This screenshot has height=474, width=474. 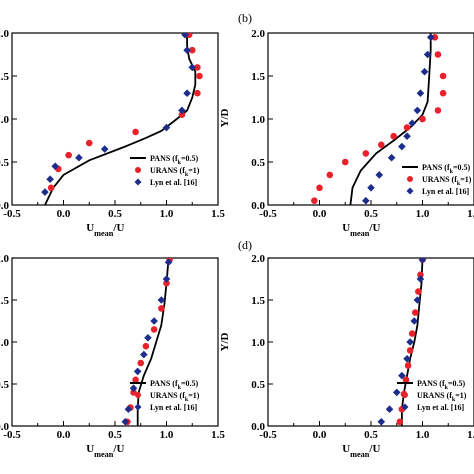 I want to click on legend-entry: PANS (fk=0.5), so click(x=446, y=169).